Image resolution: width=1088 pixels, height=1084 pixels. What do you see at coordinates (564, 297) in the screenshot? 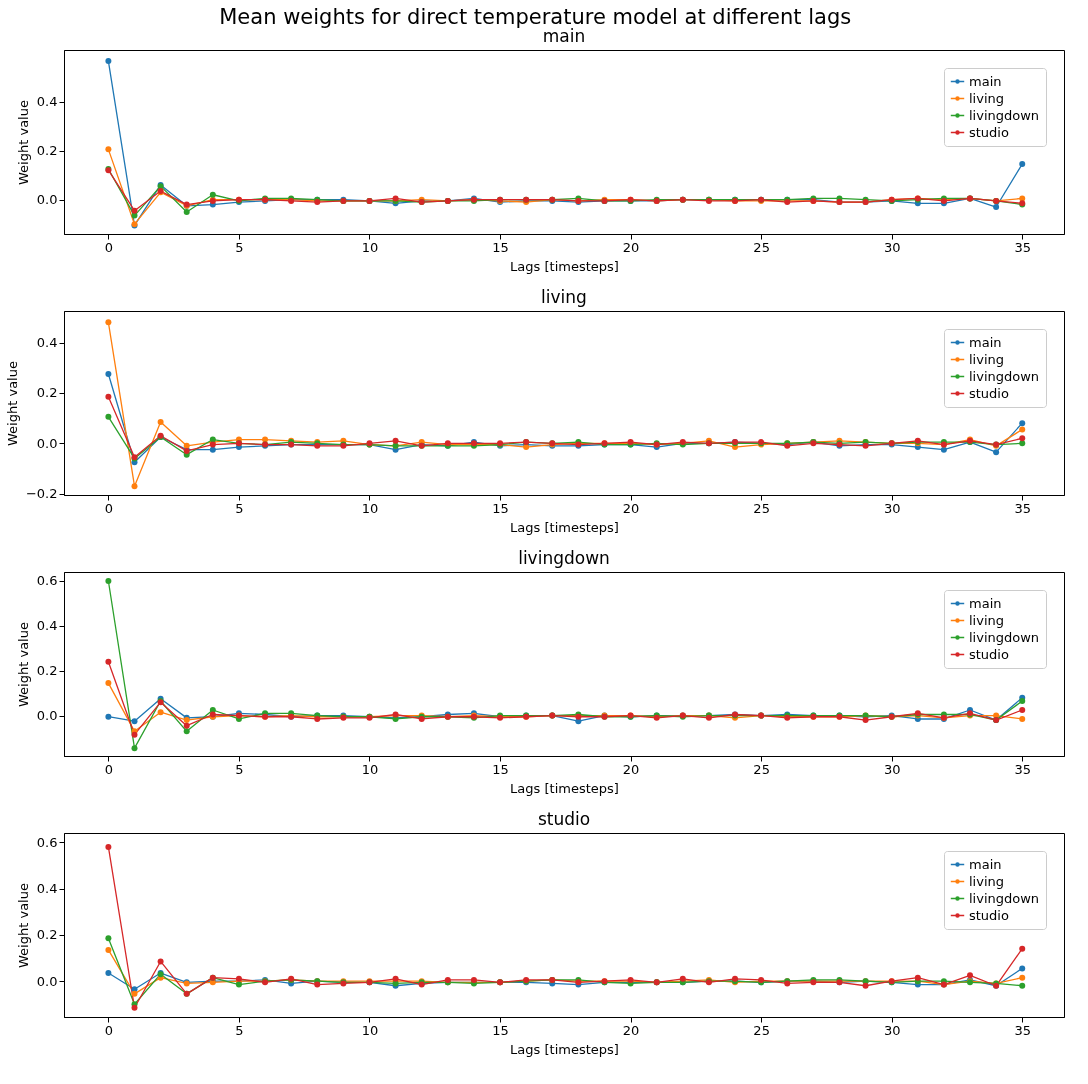
I see `chart-title: living` at bounding box center [564, 297].